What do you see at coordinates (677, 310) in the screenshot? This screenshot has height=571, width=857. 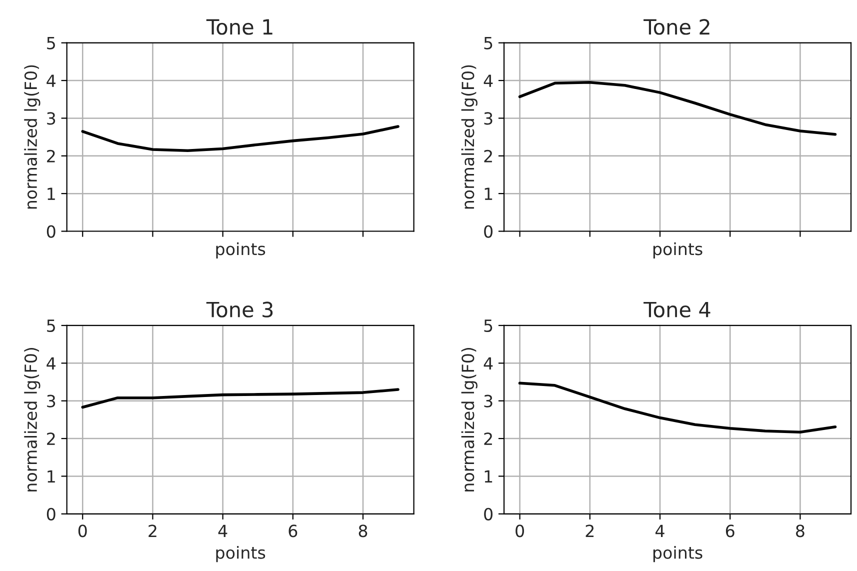 I see `chart-title: Tone 4` at bounding box center [677, 310].